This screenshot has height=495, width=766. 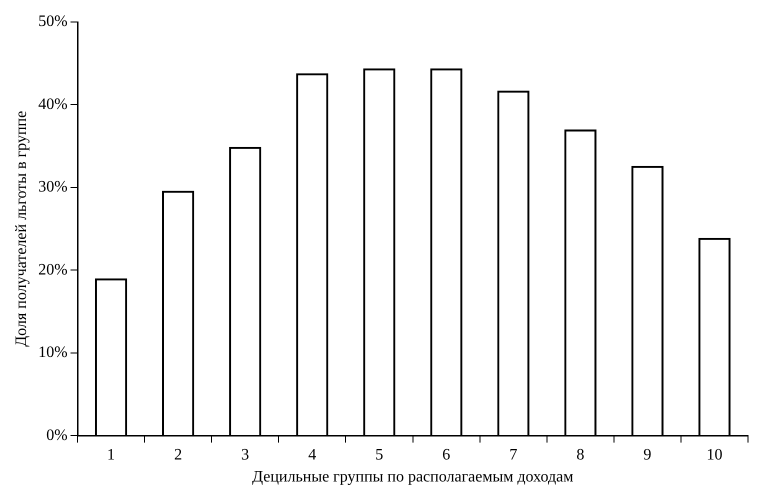 I want to click on y-tick-label: 20%, so click(x=53, y=269).